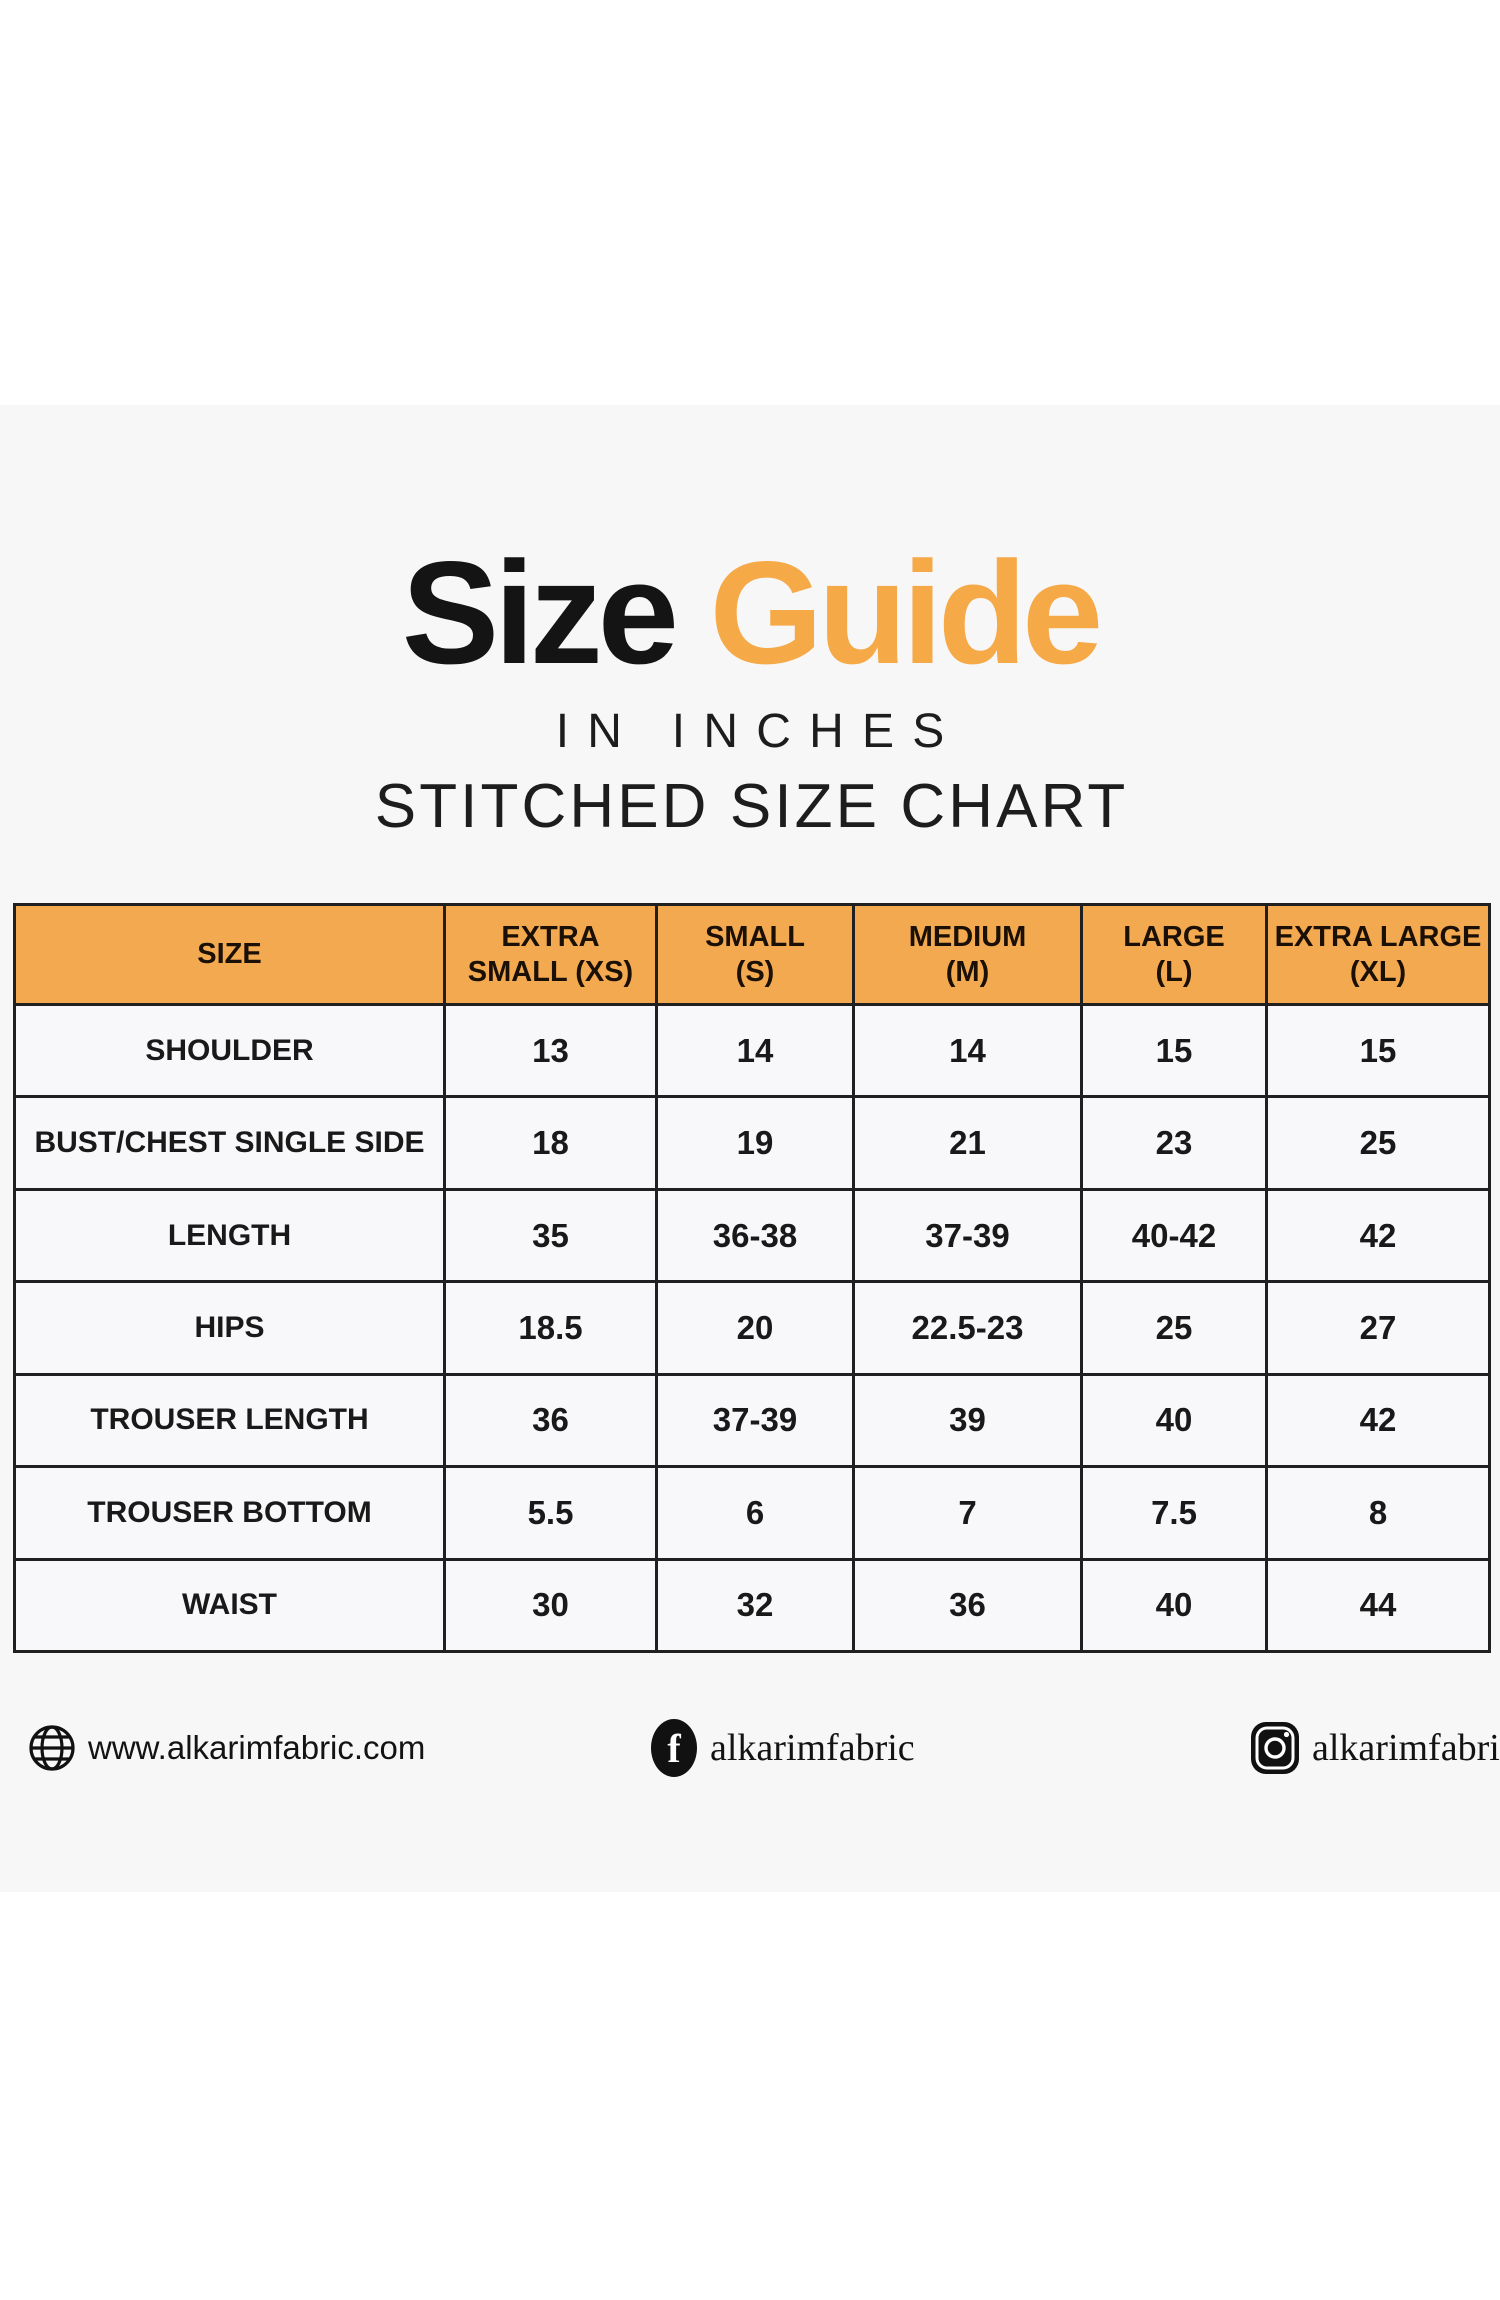  Describe the element at coordinates (967, 1143) in the screenshot. I see `size-value-cell: 21` at that location.